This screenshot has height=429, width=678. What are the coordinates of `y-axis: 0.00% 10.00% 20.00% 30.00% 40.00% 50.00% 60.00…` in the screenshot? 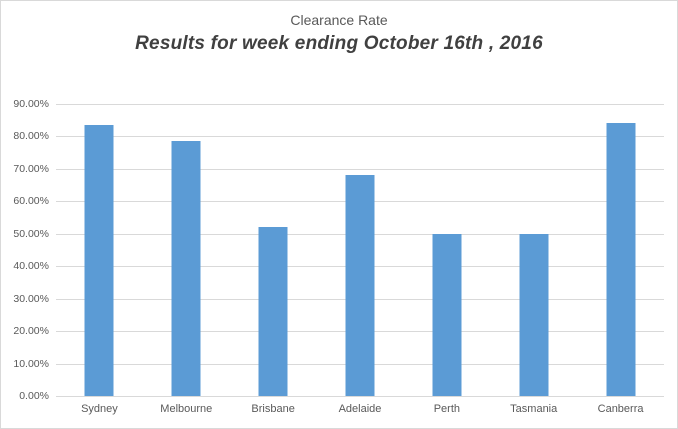 It's located at (25, 250).